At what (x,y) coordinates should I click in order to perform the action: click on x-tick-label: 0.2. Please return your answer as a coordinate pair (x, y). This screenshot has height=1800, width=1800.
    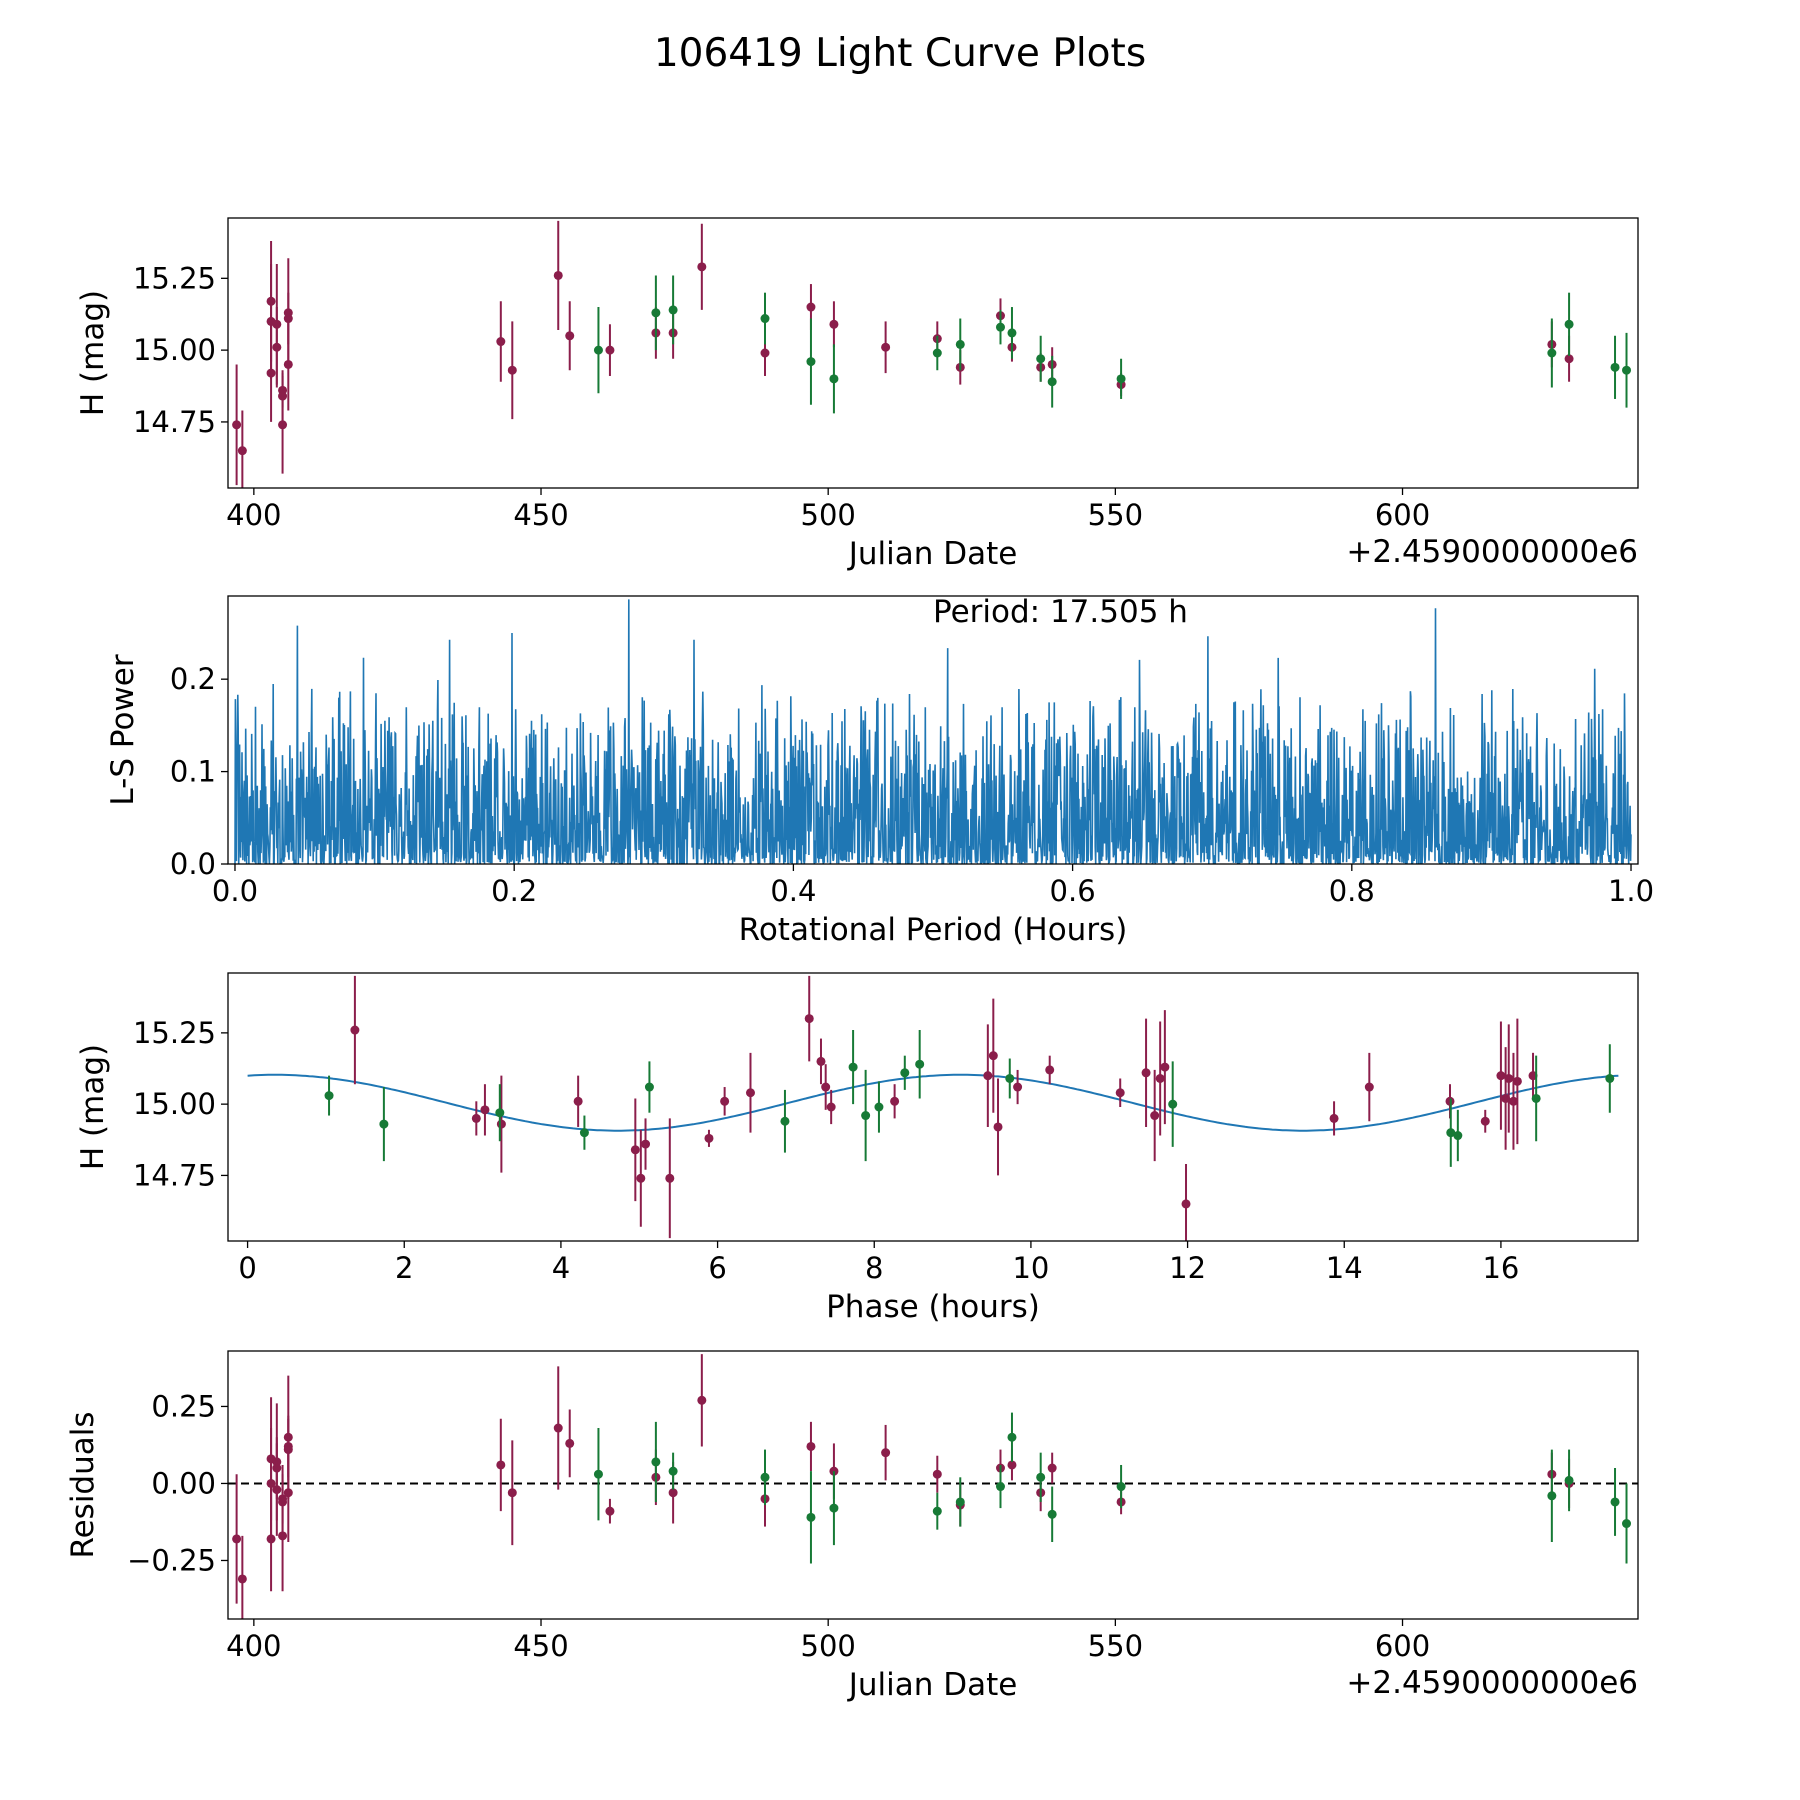
    Looking at the image, I should click on (514, 891).